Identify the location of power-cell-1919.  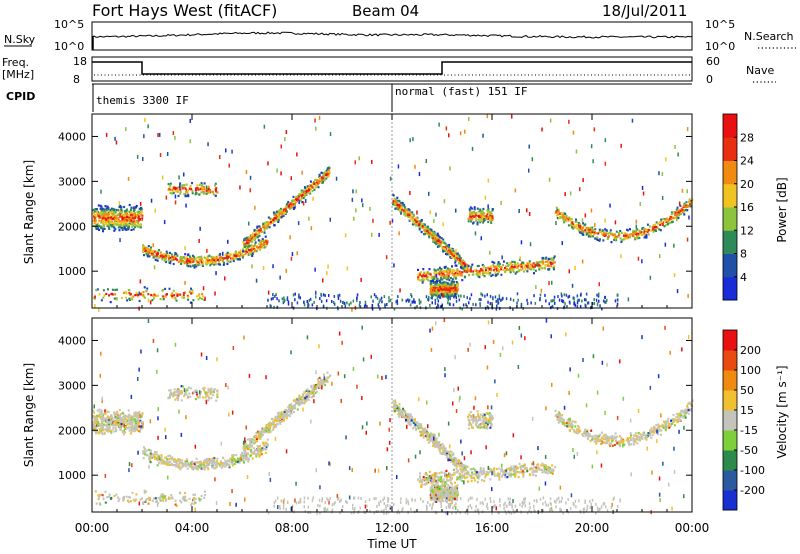
(427, 231).